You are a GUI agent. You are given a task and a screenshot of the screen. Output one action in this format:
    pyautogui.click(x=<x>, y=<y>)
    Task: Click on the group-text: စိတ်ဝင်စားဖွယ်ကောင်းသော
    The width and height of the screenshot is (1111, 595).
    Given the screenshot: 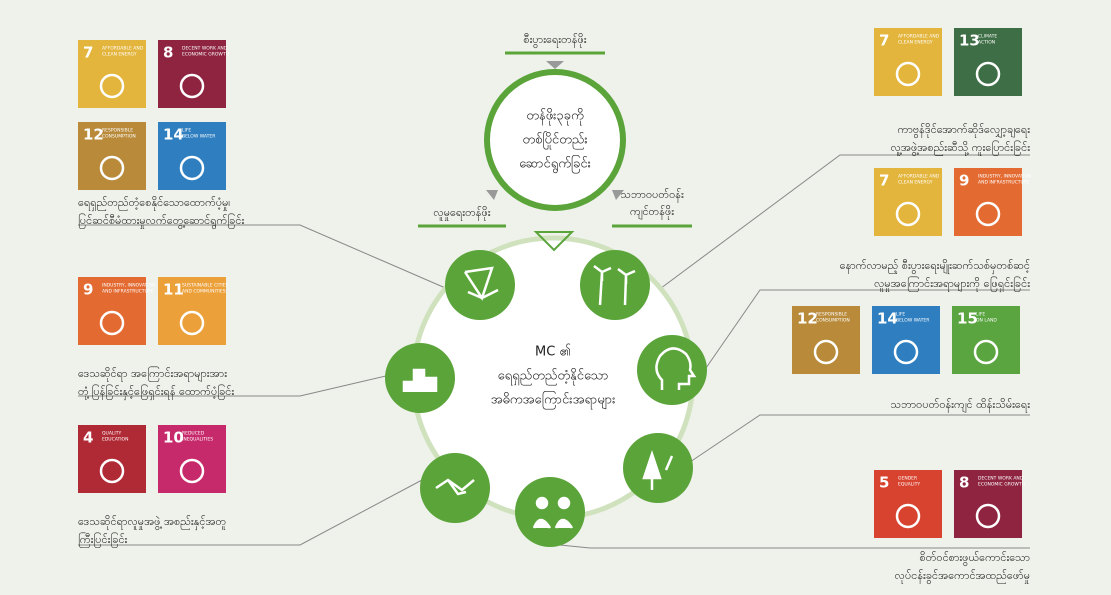 What is the action you would take?
    pyautogui.click(x=975, y=558)
    